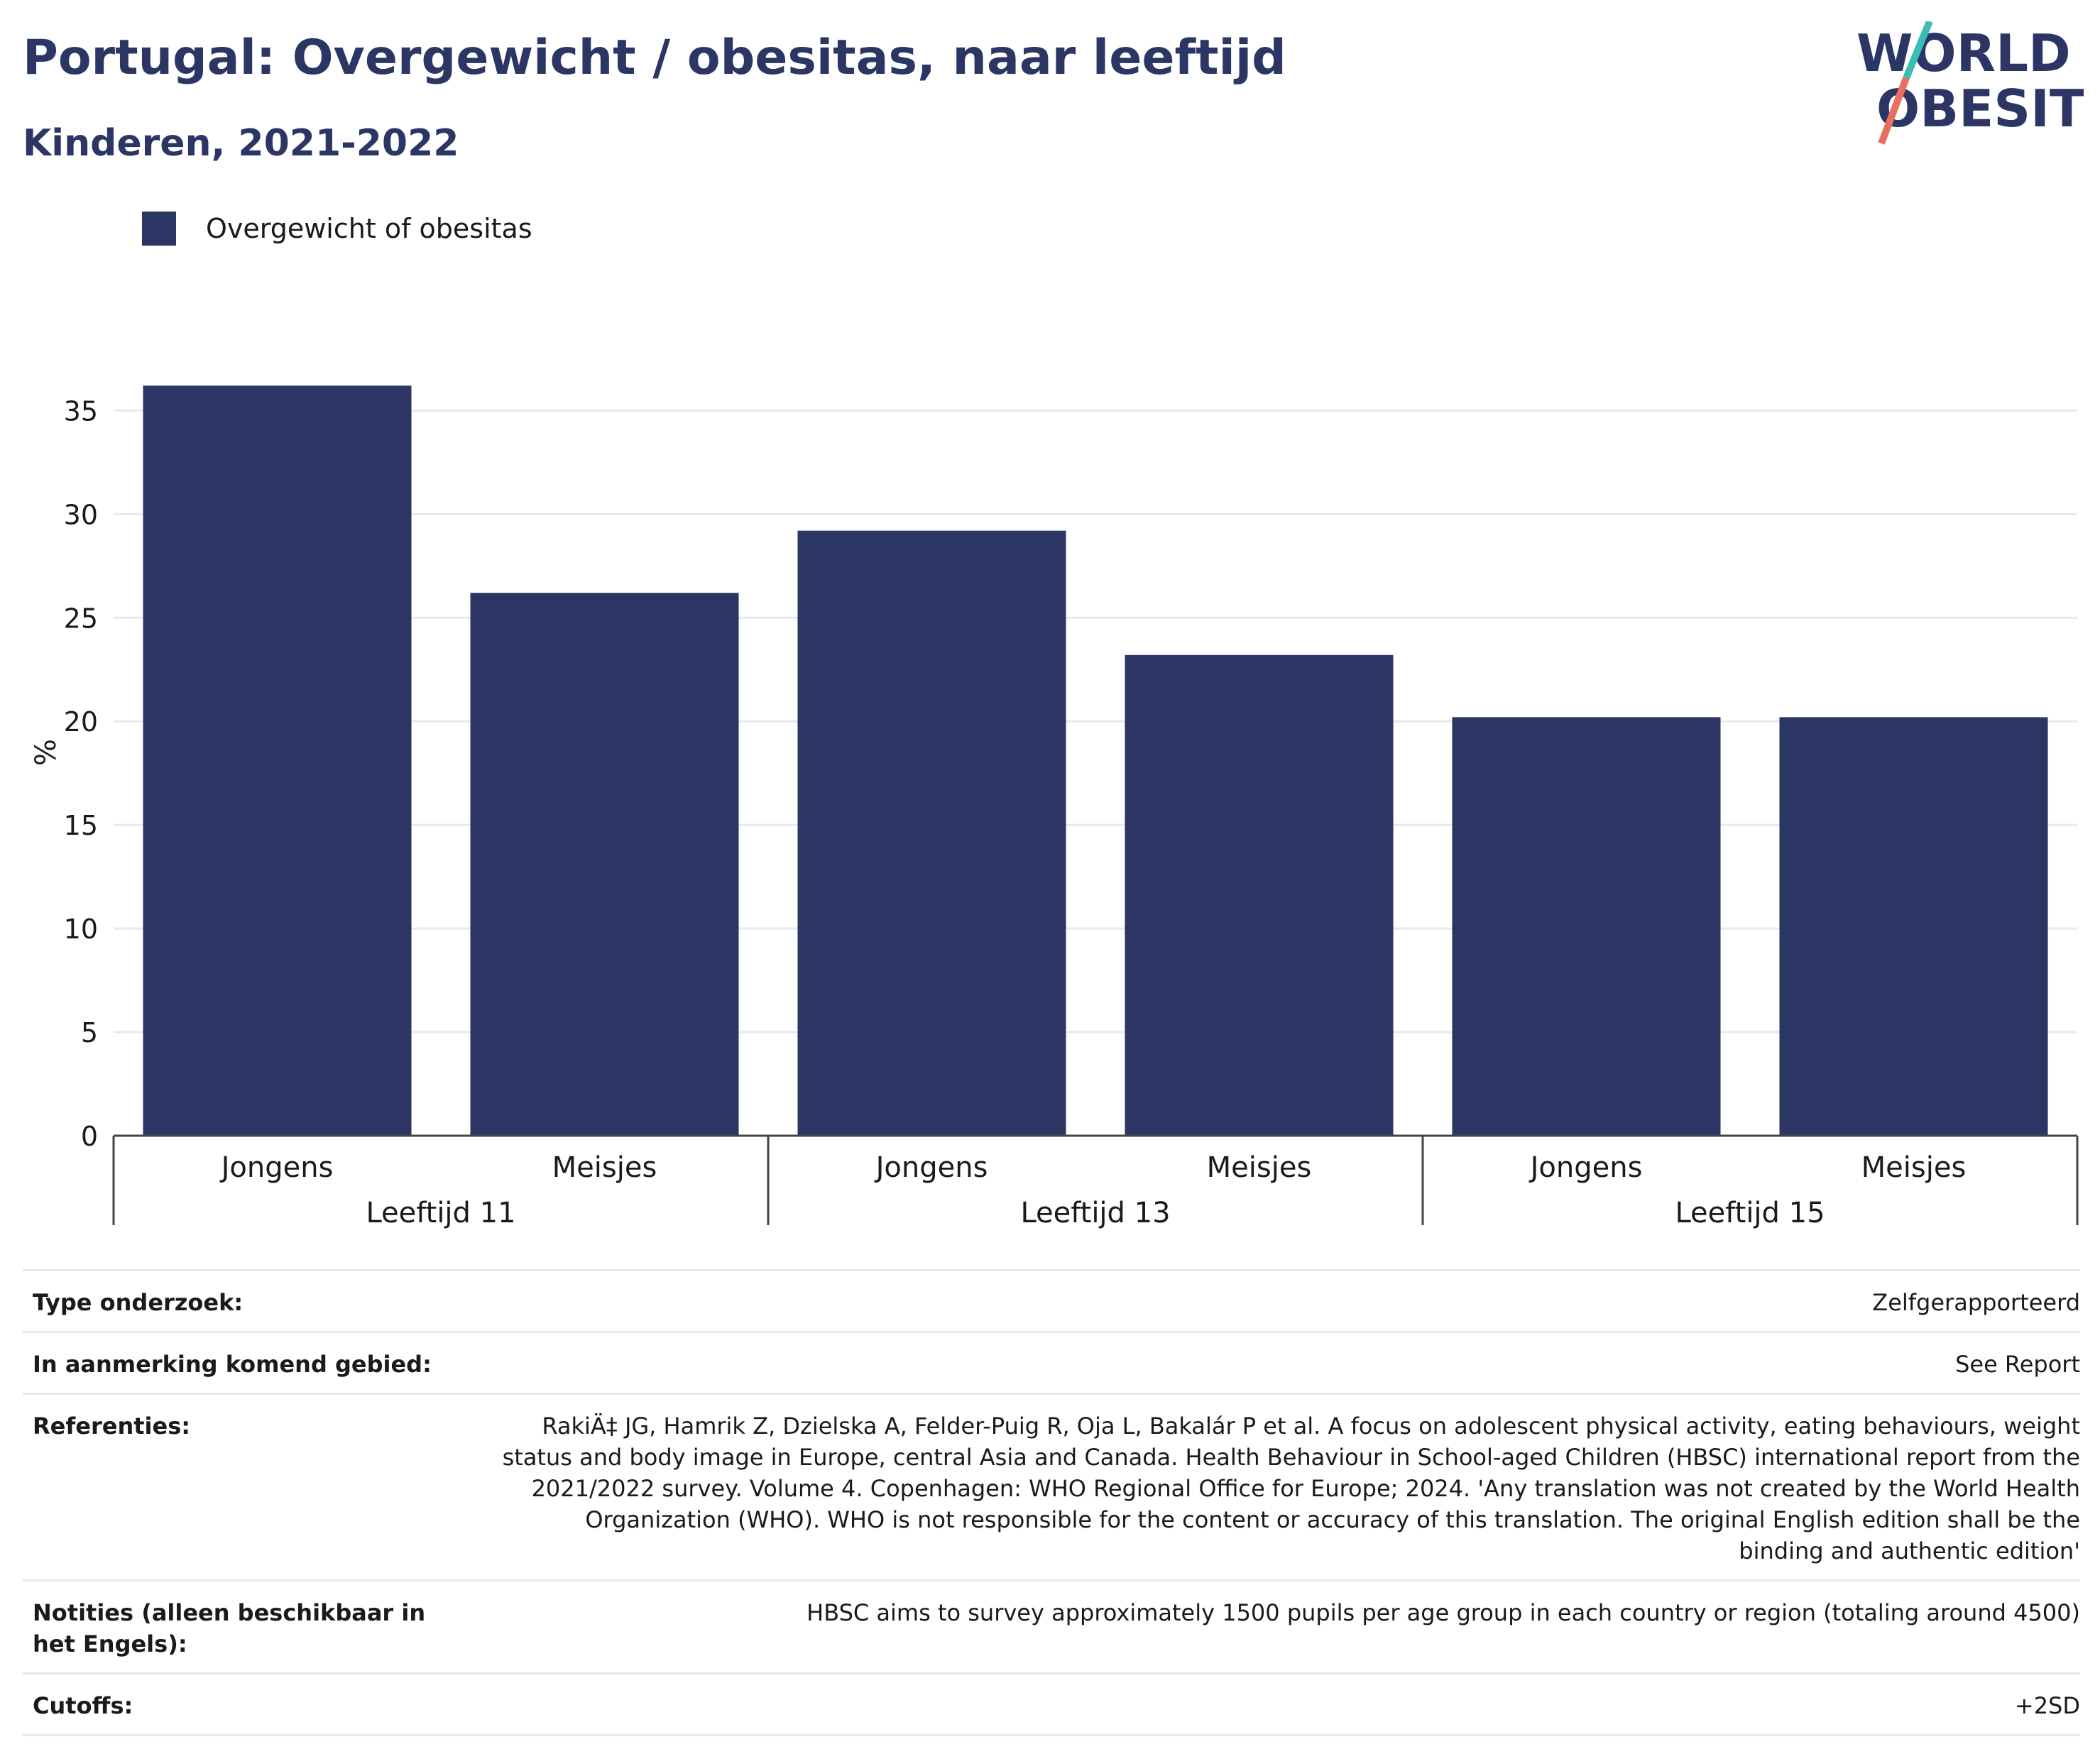  Describe the element at coordinates (81, 722) in the screenshot. I see `y-tick-label: 20` at that location.